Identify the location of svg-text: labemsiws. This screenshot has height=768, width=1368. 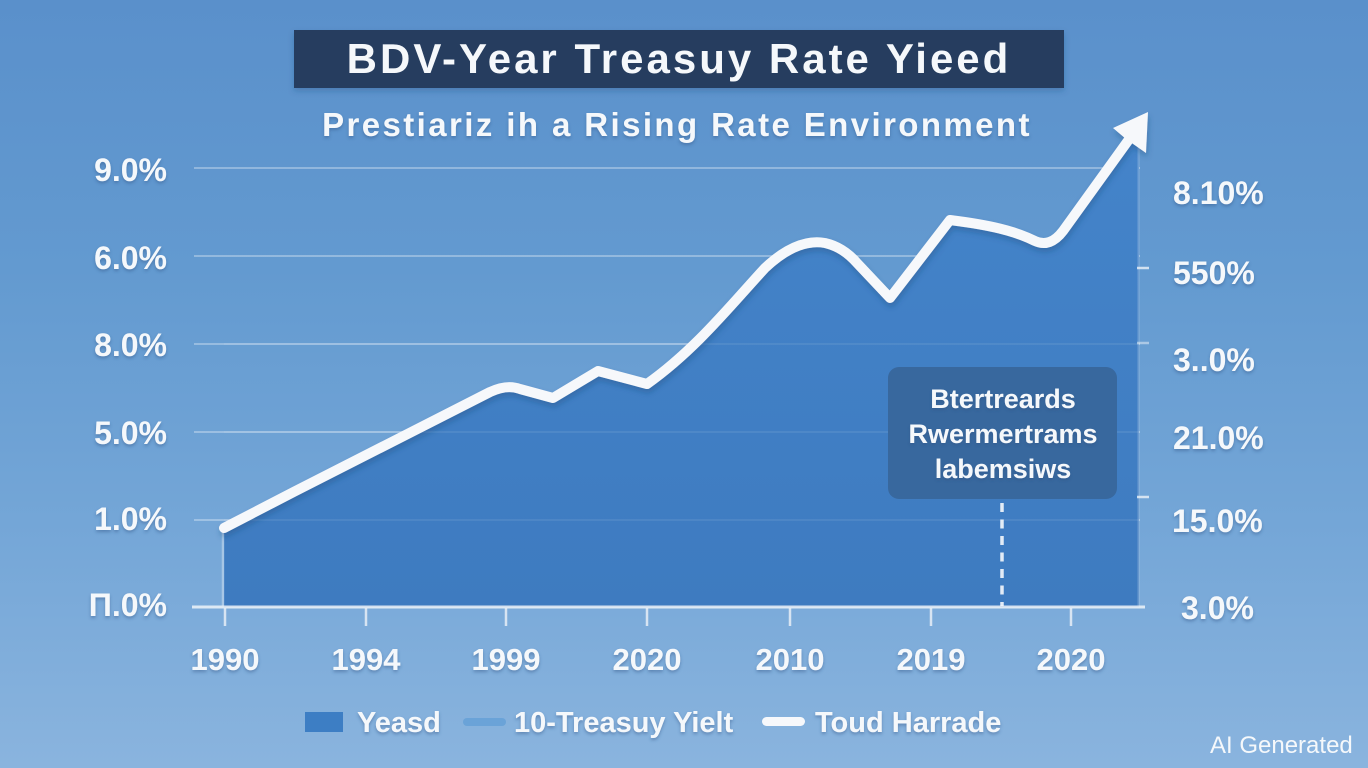
(1003, 469).